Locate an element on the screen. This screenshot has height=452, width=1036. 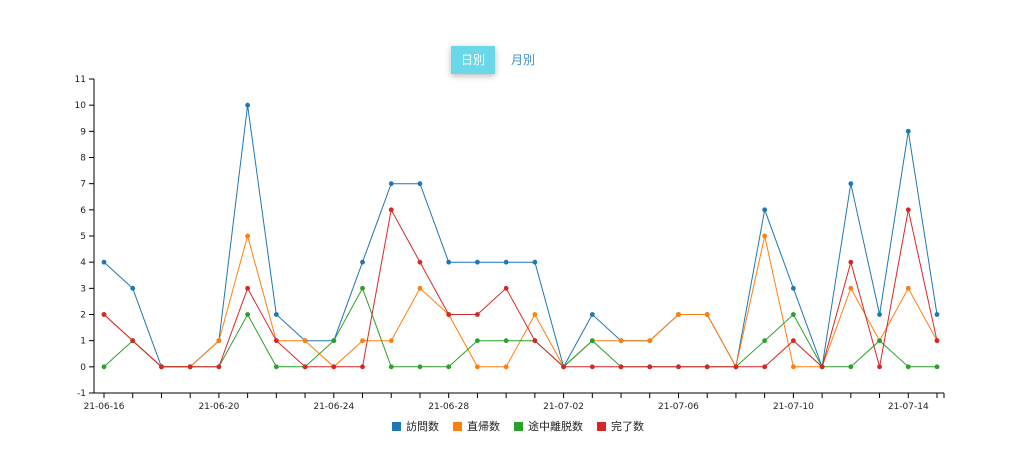
monthly-tab: 月別 is located at coordinates (523, 60).